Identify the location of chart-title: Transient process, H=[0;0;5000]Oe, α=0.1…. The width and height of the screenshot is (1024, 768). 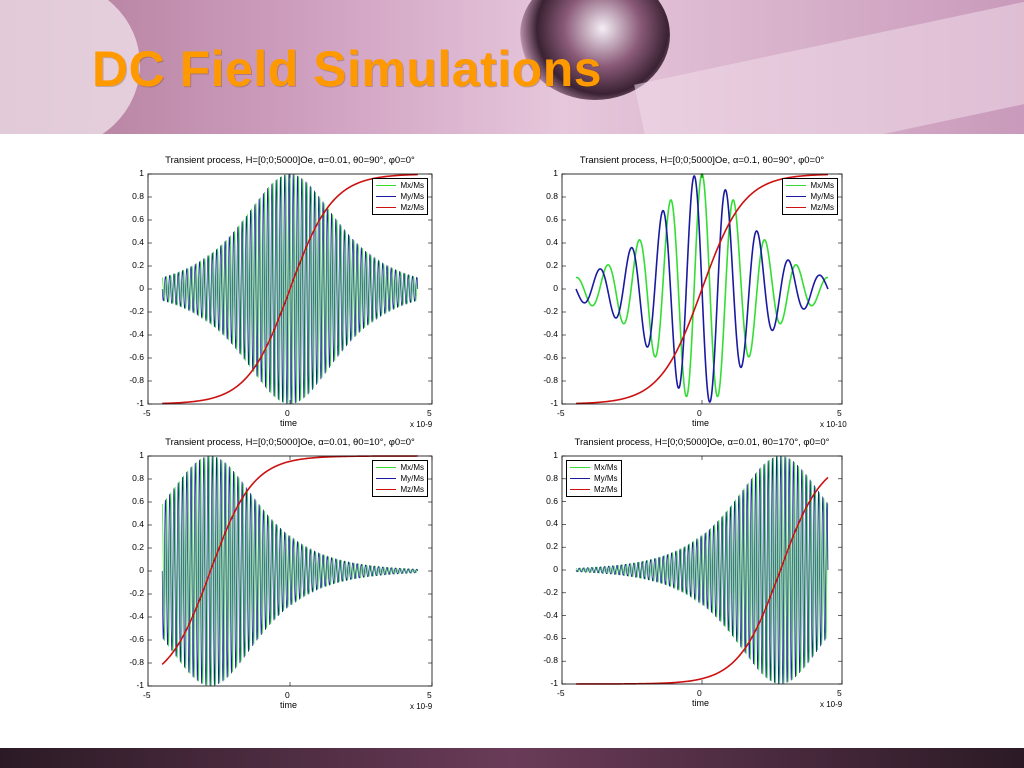
(702, 160).